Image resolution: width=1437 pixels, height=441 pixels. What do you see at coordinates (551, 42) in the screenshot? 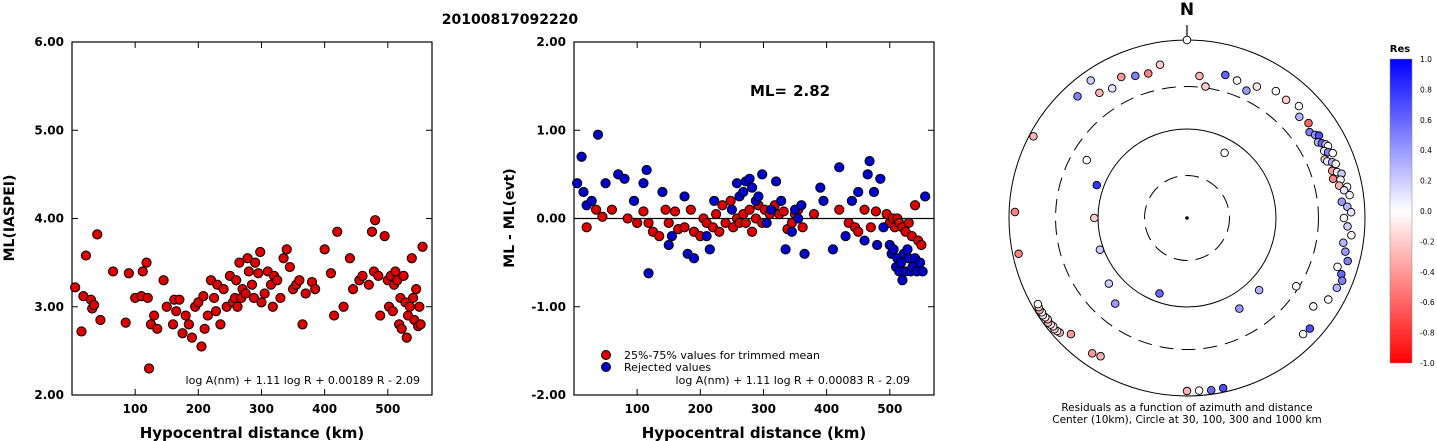
I see `y-tick-label: 2.00` at bounding box center [551, 42].